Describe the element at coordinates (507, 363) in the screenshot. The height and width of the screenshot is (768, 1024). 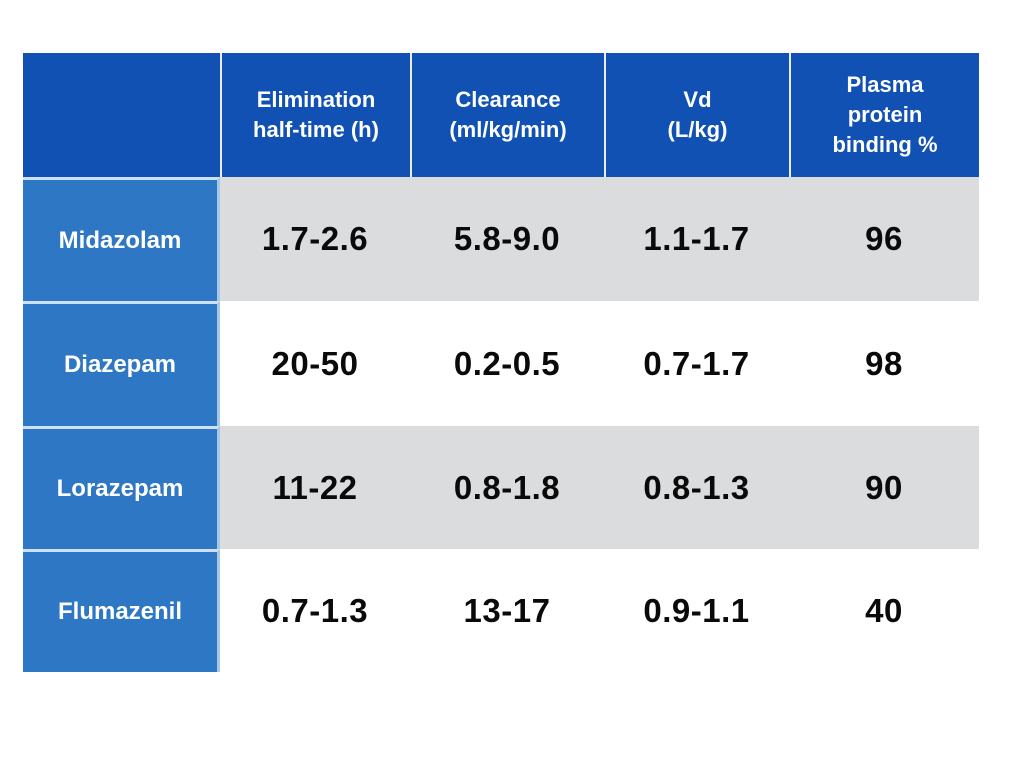
I see `cell-diazepam-clearance: 0.2-0.5` at that location.